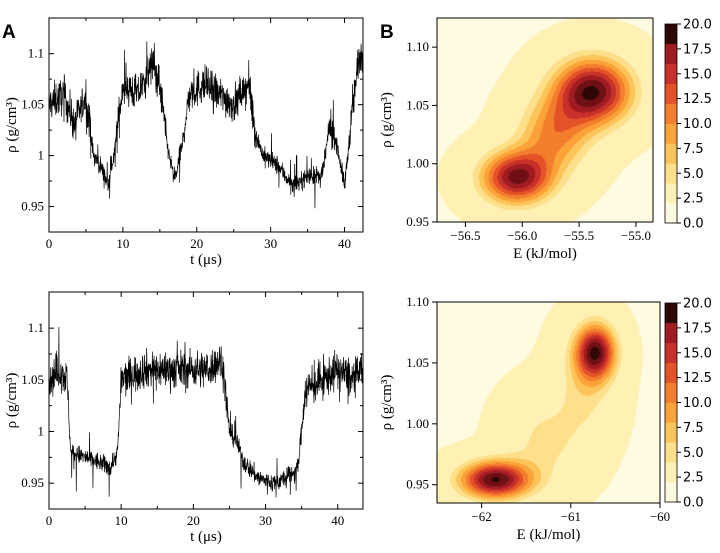 This screenshot has height=553, width=720. What do you see at coordinates (36, 327) in the screenshot?
I see `ts-bottom-ytick-label: 1.1` at bounding box center [36, 327].